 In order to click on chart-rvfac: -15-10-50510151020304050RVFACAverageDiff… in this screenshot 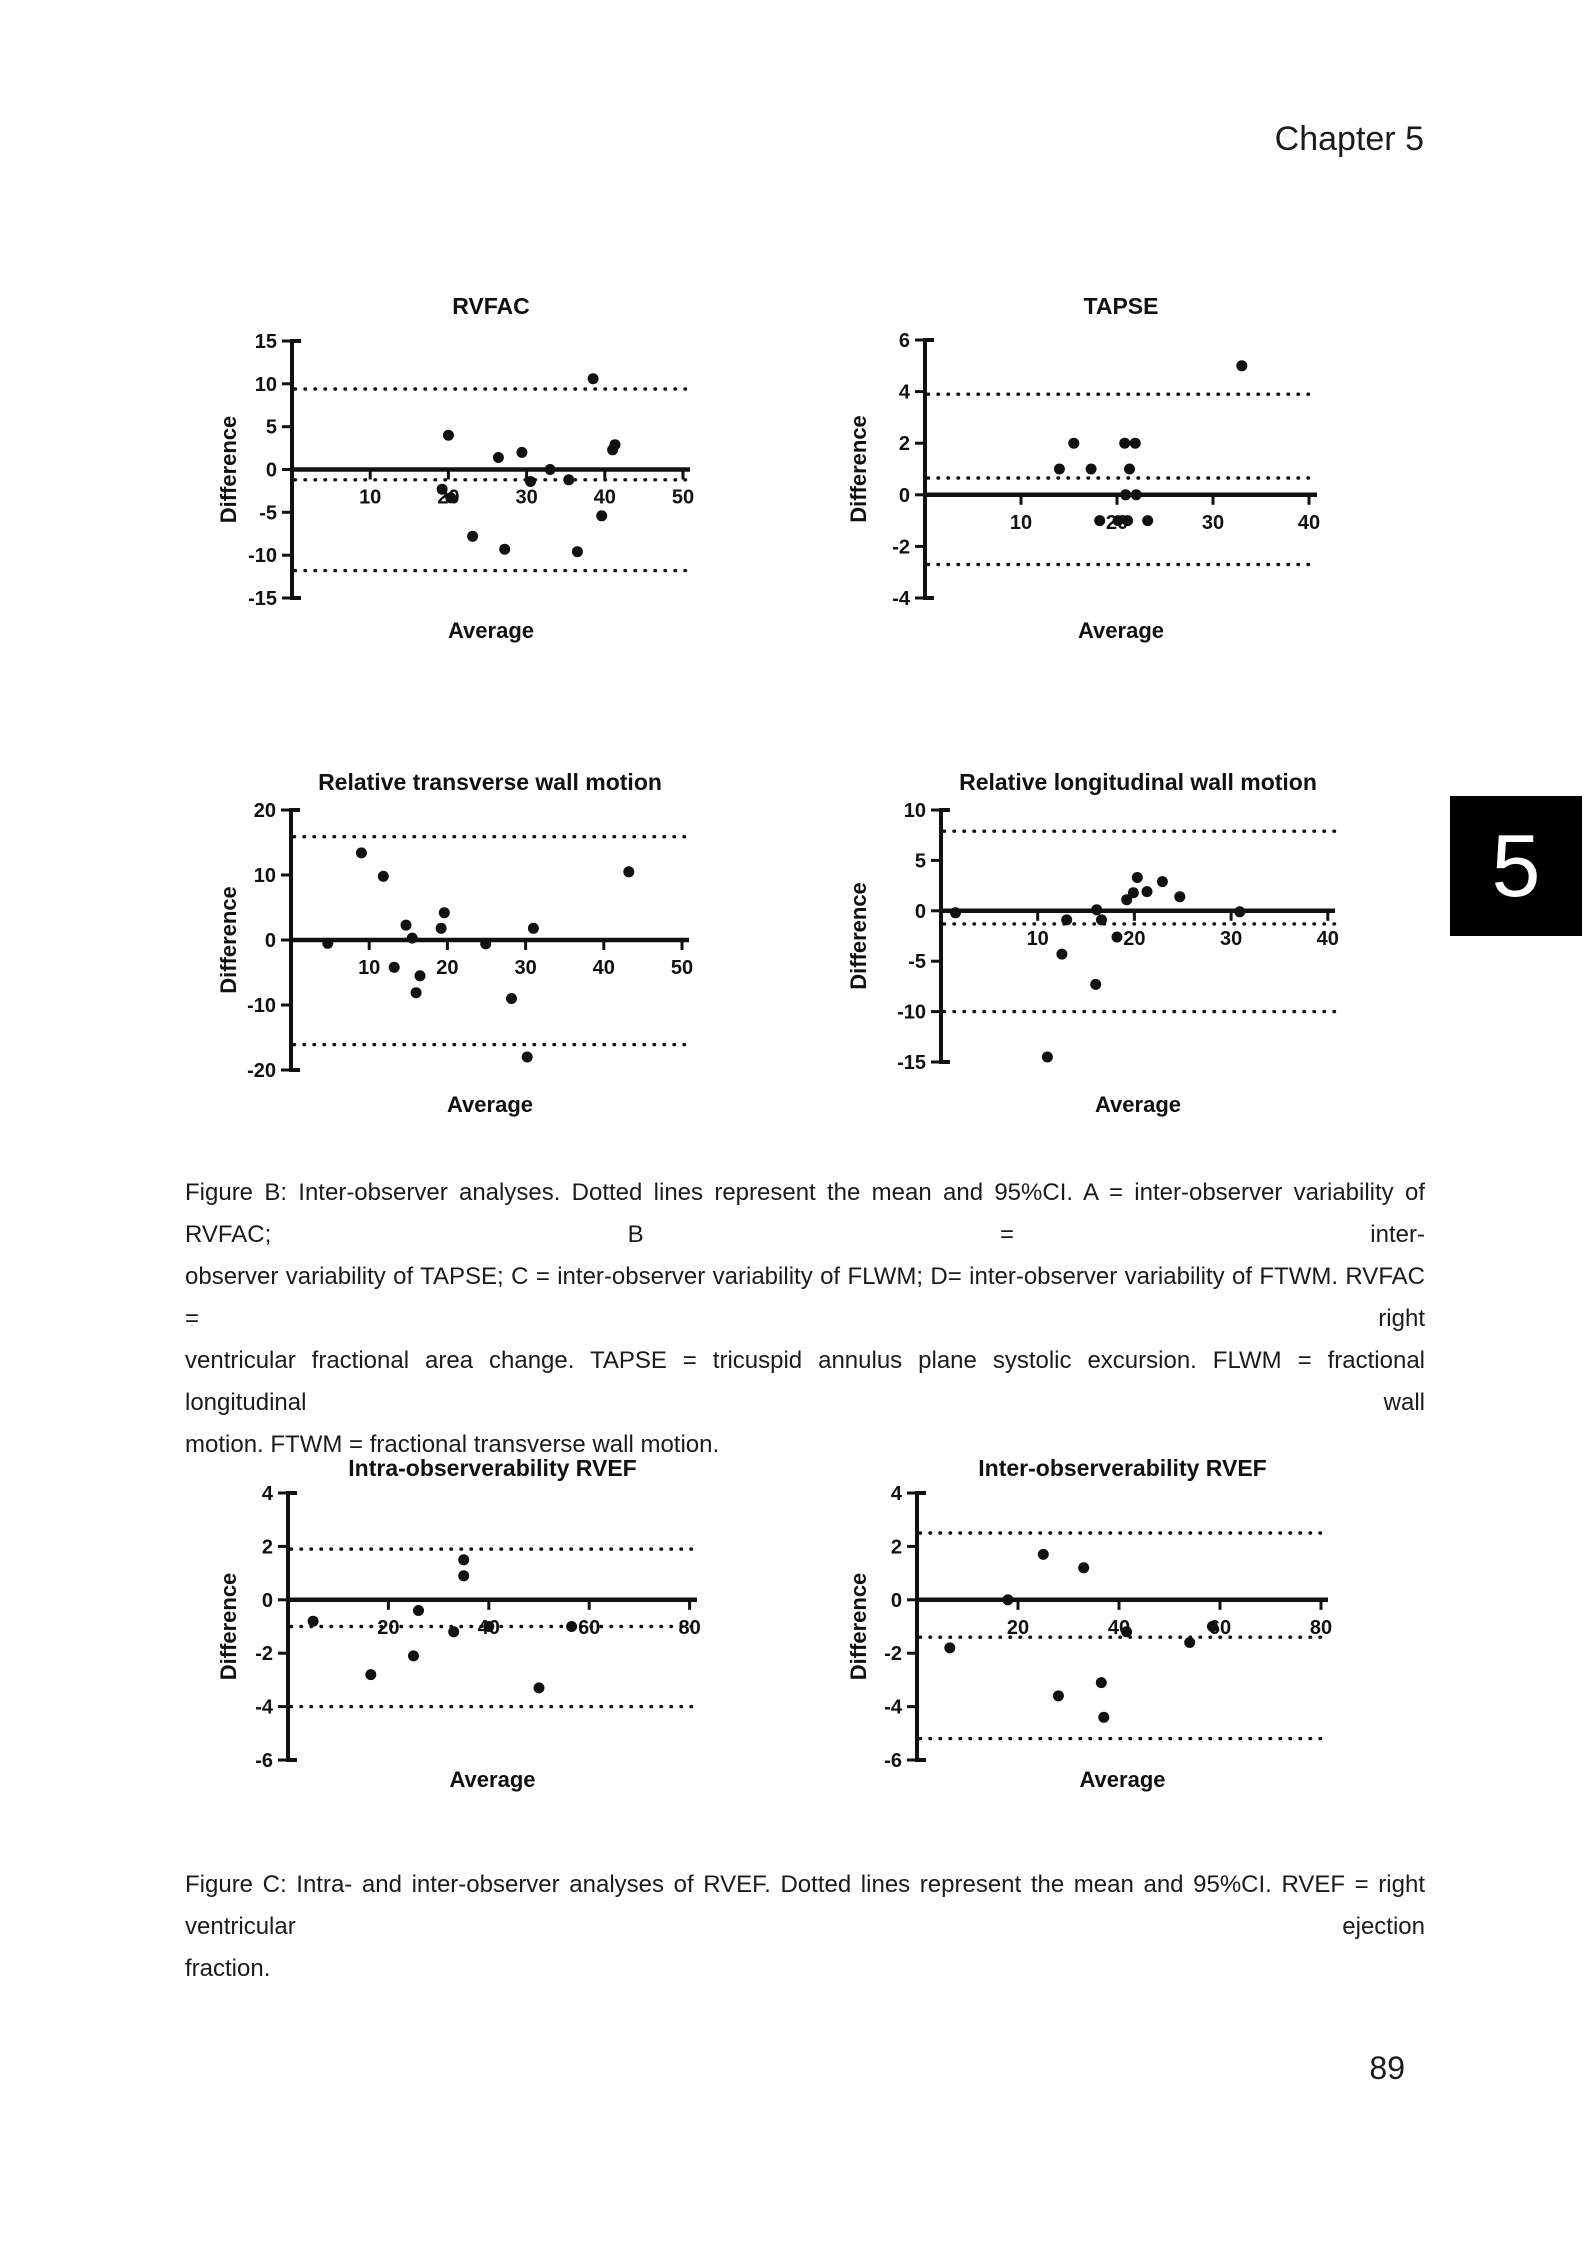, I will do `click(468, 470)`.